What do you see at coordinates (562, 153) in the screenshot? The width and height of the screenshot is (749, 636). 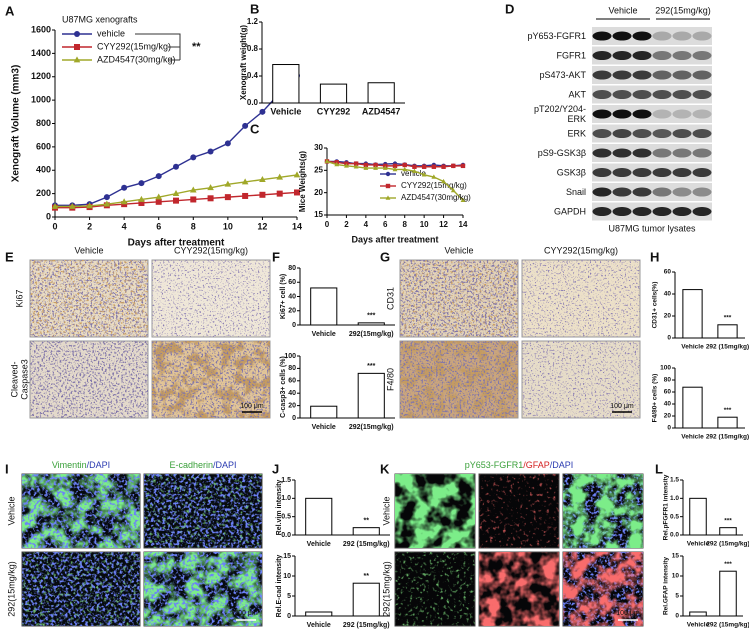 I see `blot-row-label: pS9-GSK3β` at bounding box center [562, 153].